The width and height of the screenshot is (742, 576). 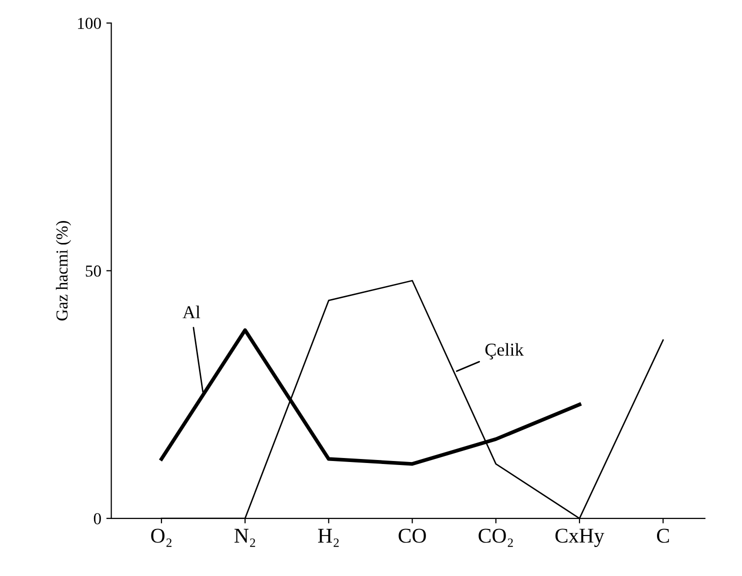 What do you see at coordinates (579, 538) in the screenshot?
I see `x-tick-label: CxHy` at bounding box center [579, 538].